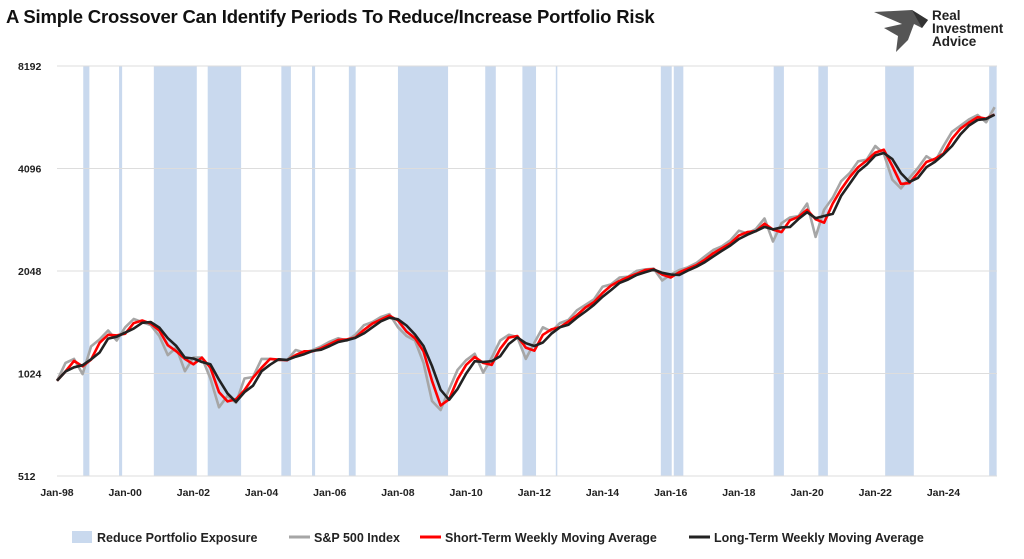 The image size is (1024, 559). What do you see at coordinates (329, 493) in the screenshot?
I see `x-tick-label: Jan-06` at bounding box center [329, 493].